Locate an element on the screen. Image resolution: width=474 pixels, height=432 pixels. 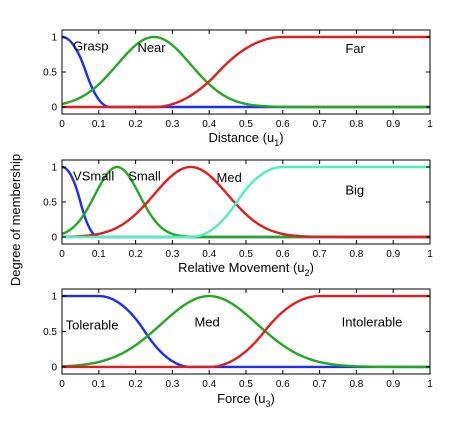
set-label-intolerable: Intolerable is located at coordinates (372, 322).